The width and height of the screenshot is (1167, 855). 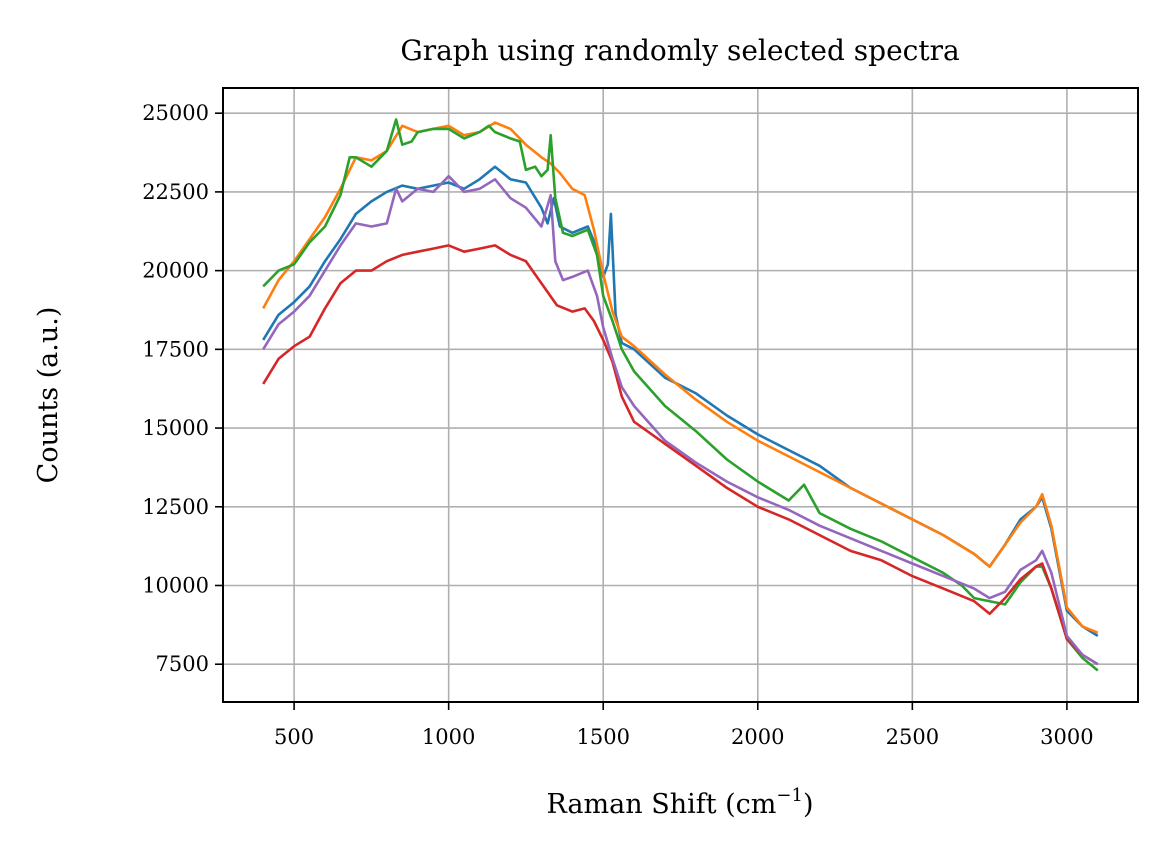 I want to click on y-tick-label: 10000, so click(x=175, y=585).